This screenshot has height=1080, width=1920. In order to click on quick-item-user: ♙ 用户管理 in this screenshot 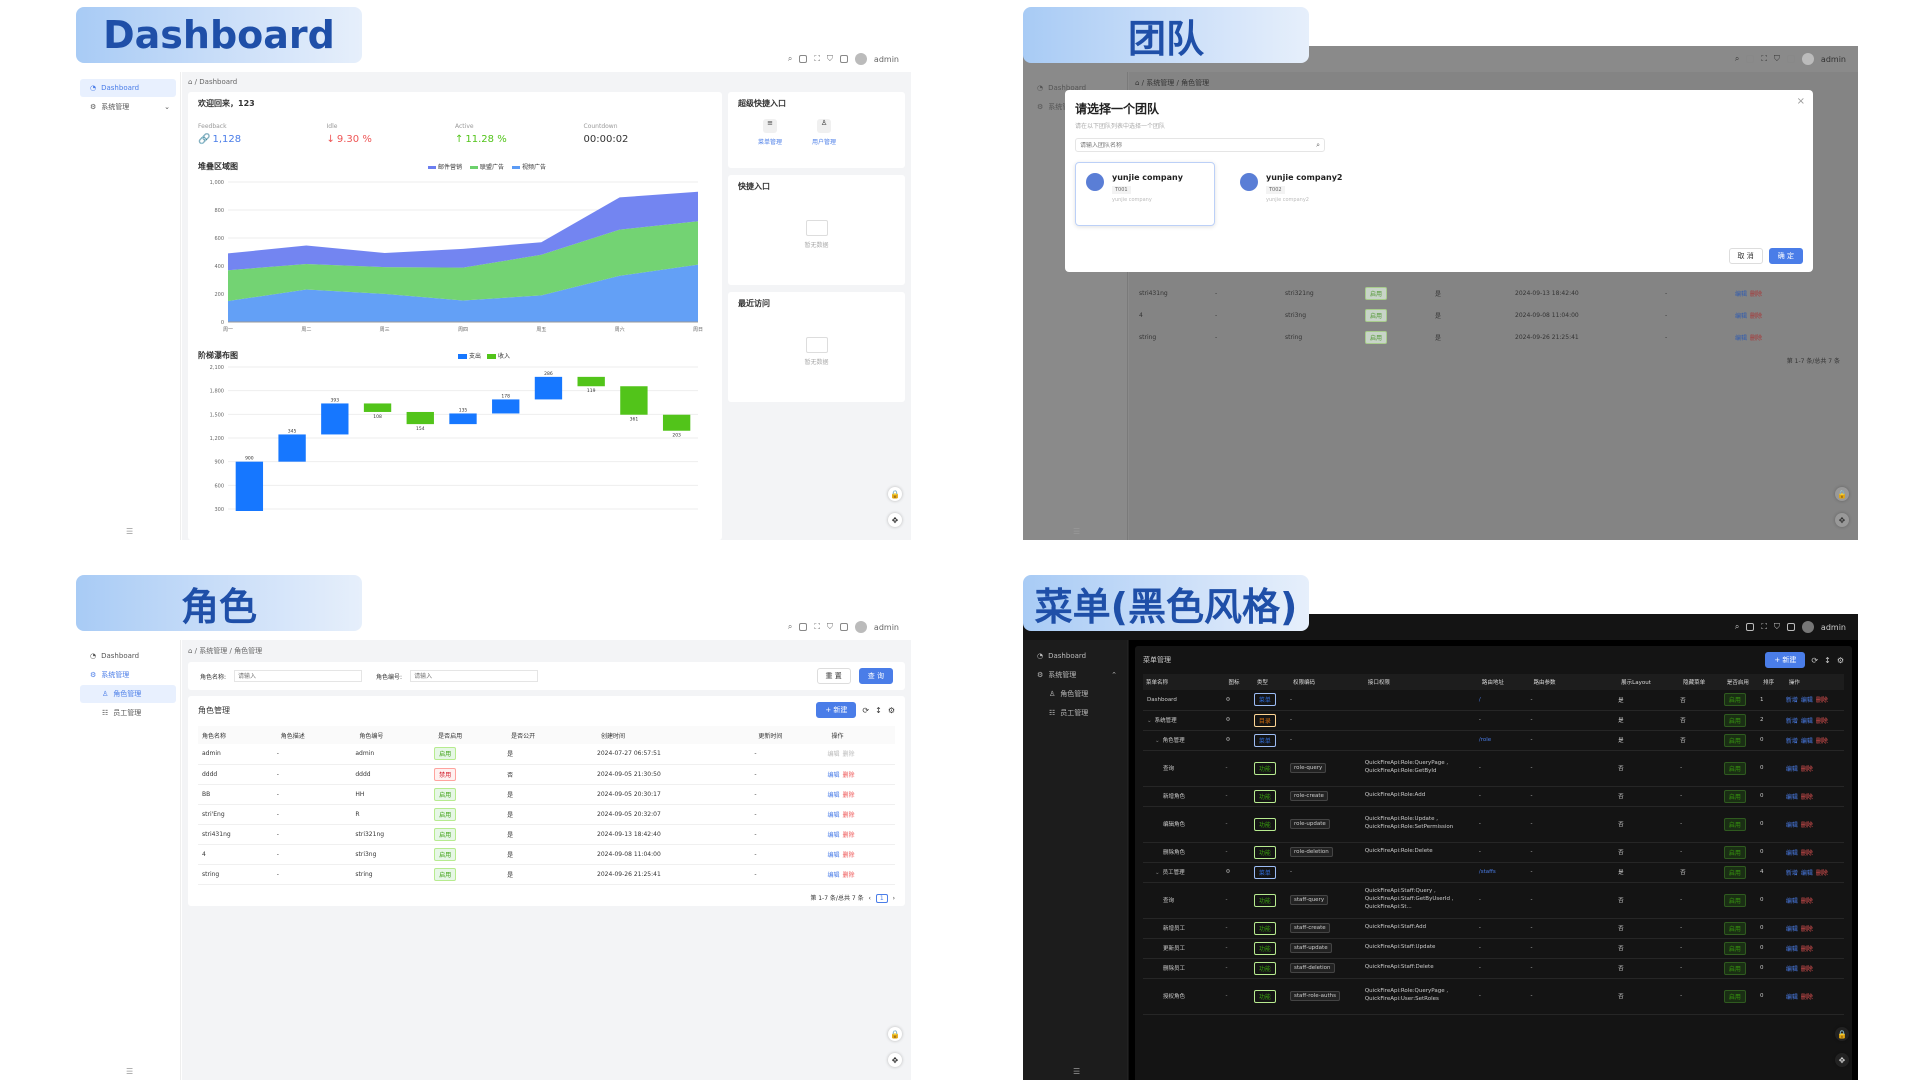, I will do `click(824, 132)`.